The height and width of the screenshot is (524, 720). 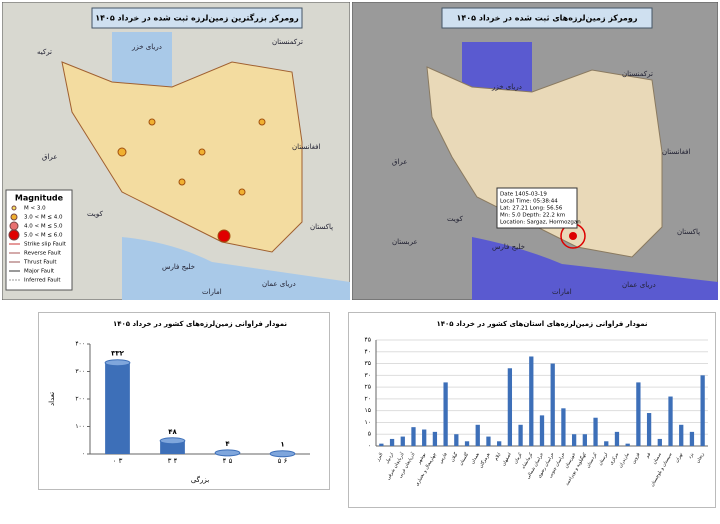 I want to click on x-tick-label: سمنان, so click(x=657, y=458).